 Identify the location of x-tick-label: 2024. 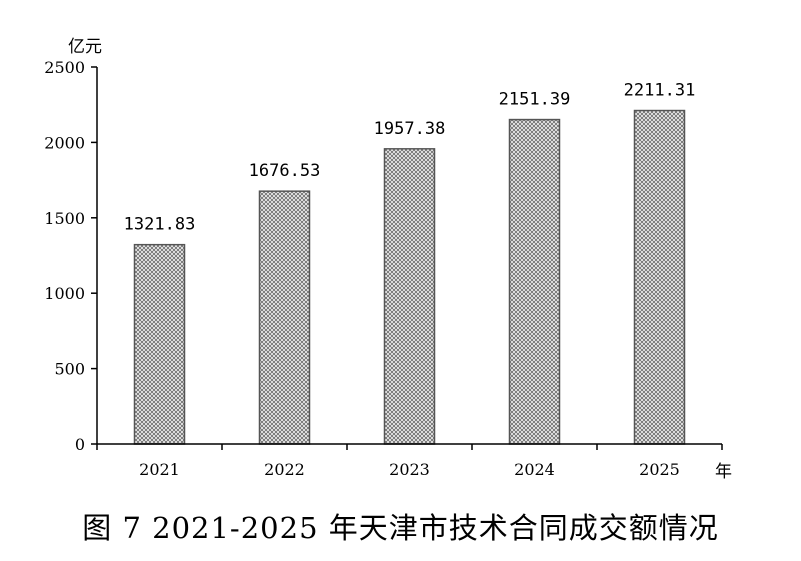
(534, 469).